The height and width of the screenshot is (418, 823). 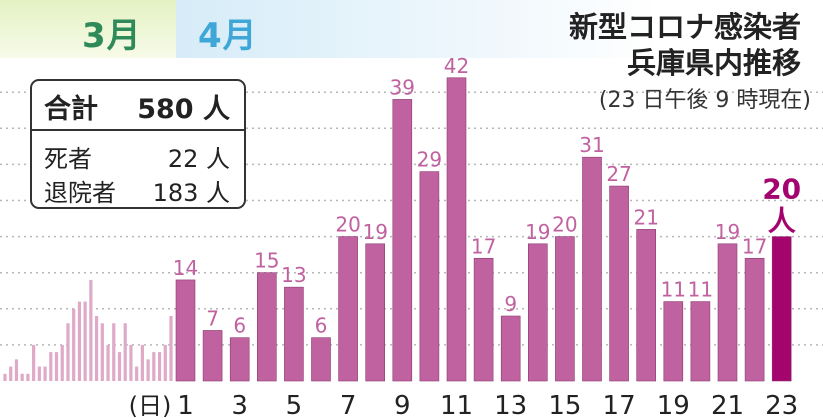 I want to click on x-tick-1: 1, so click(x=185, y=404).